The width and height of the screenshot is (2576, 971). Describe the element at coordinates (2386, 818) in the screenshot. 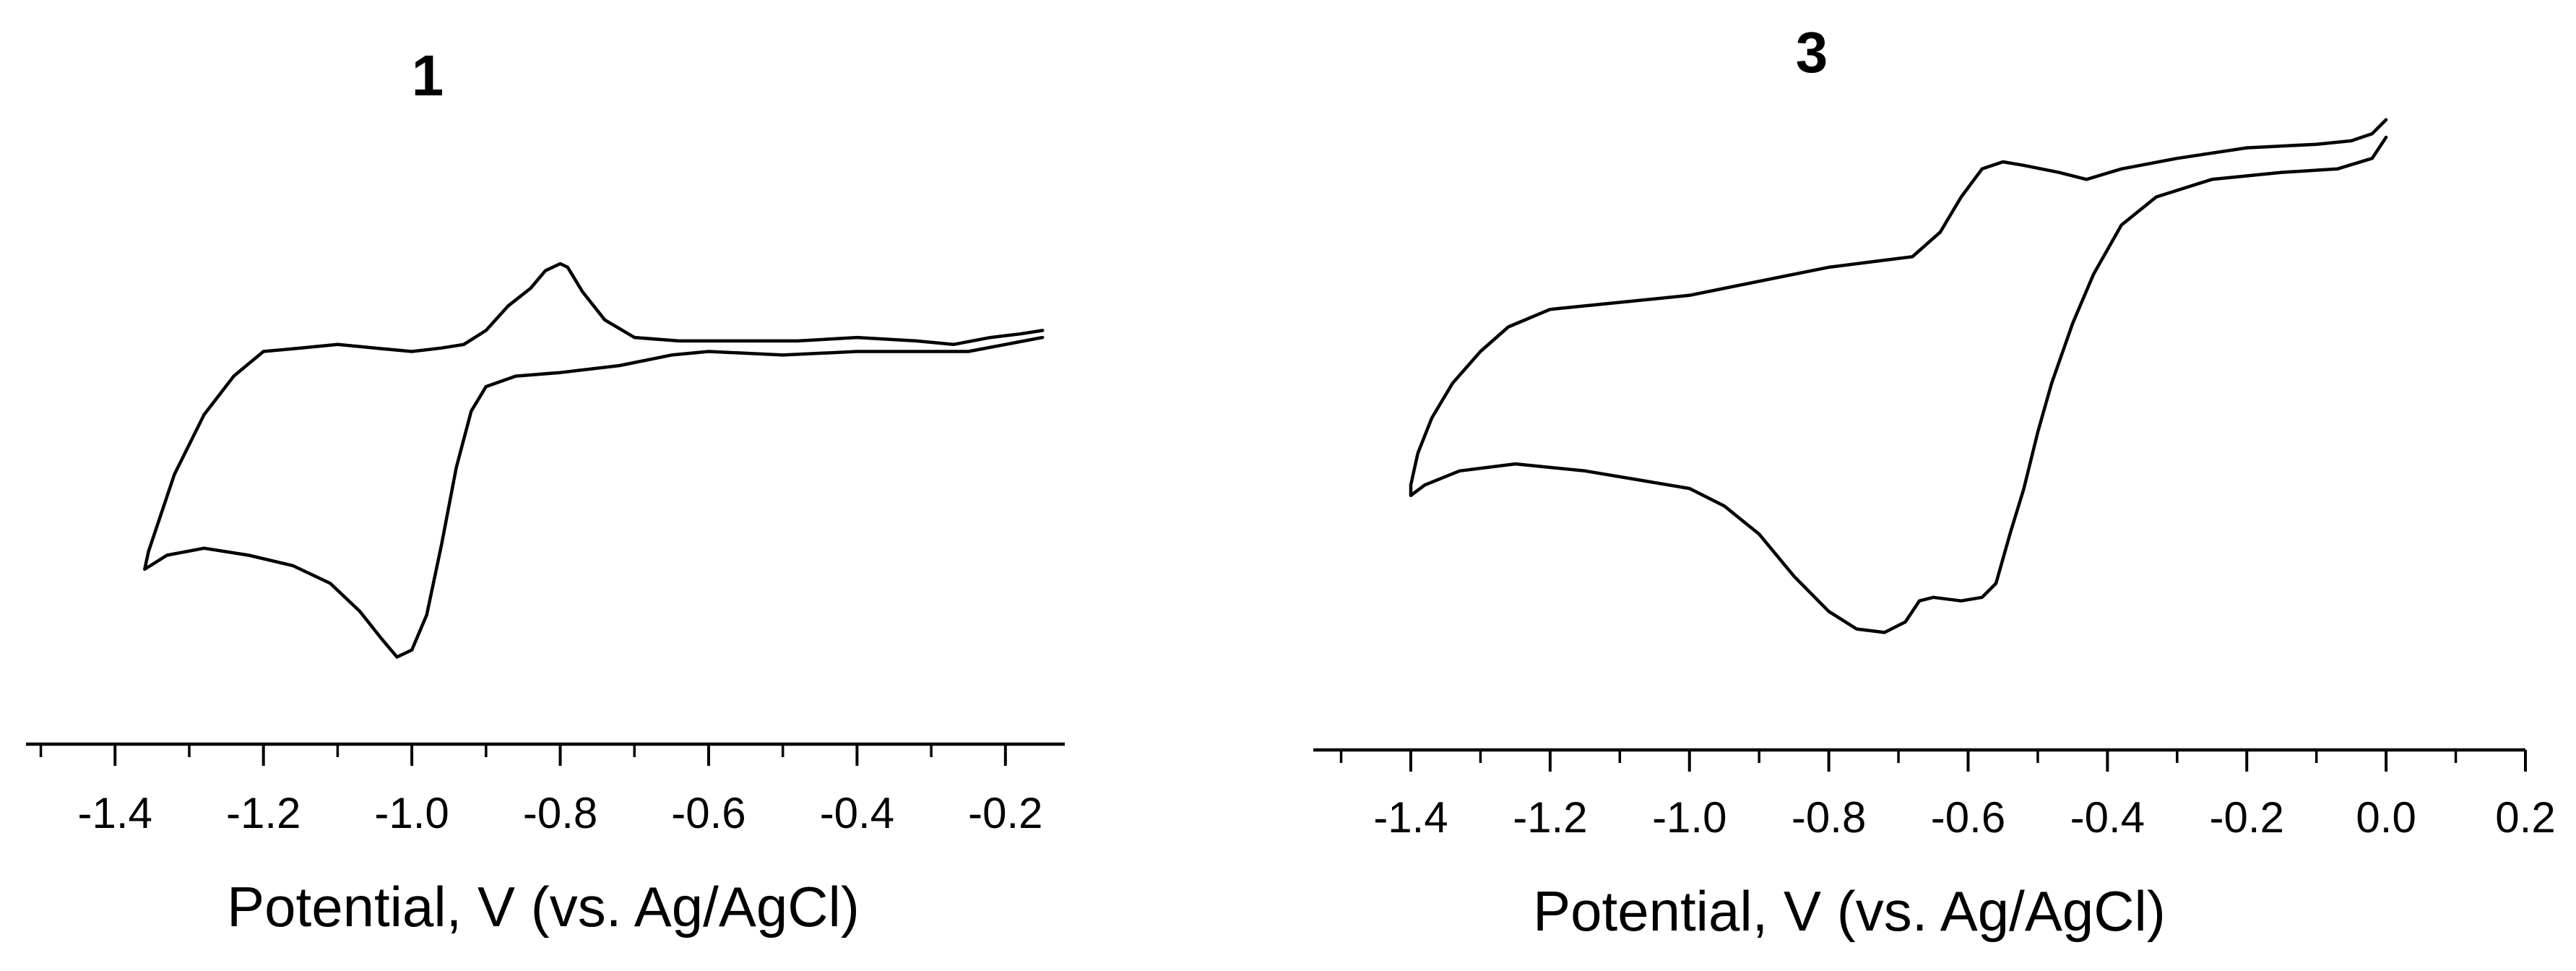

I see `x-tick-label: 0.0` at that location.